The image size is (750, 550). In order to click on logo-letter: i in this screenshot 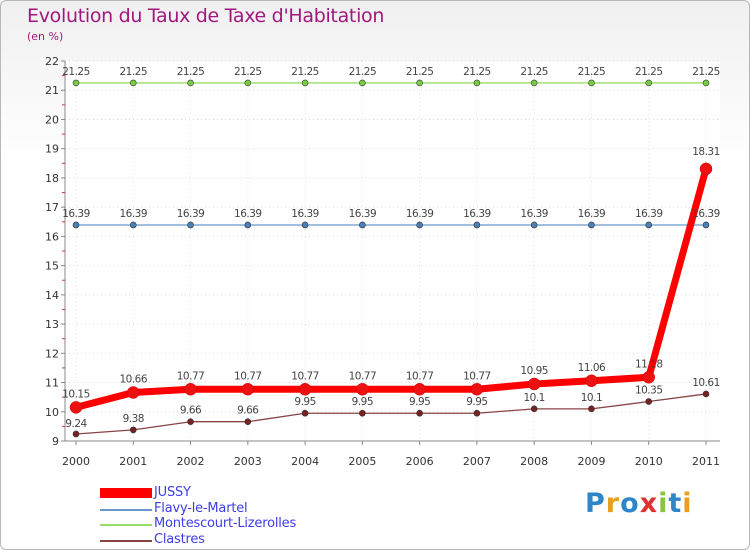, I will do `click(687, 503)`.